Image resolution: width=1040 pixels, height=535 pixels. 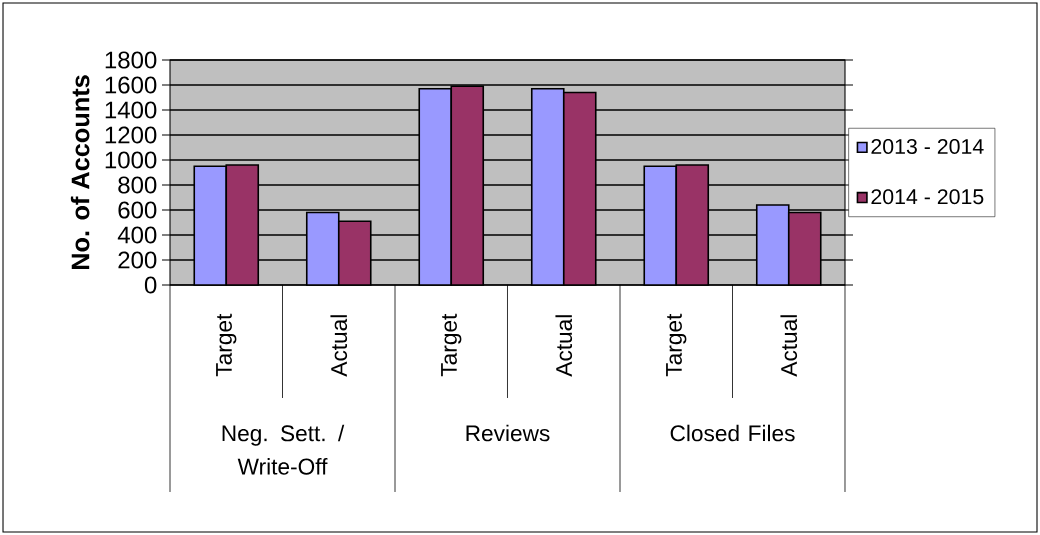 What do you see at coordinates (732, 433) in the screenshot?
I see `text: Closed Files` at bounding box center [732, 433].